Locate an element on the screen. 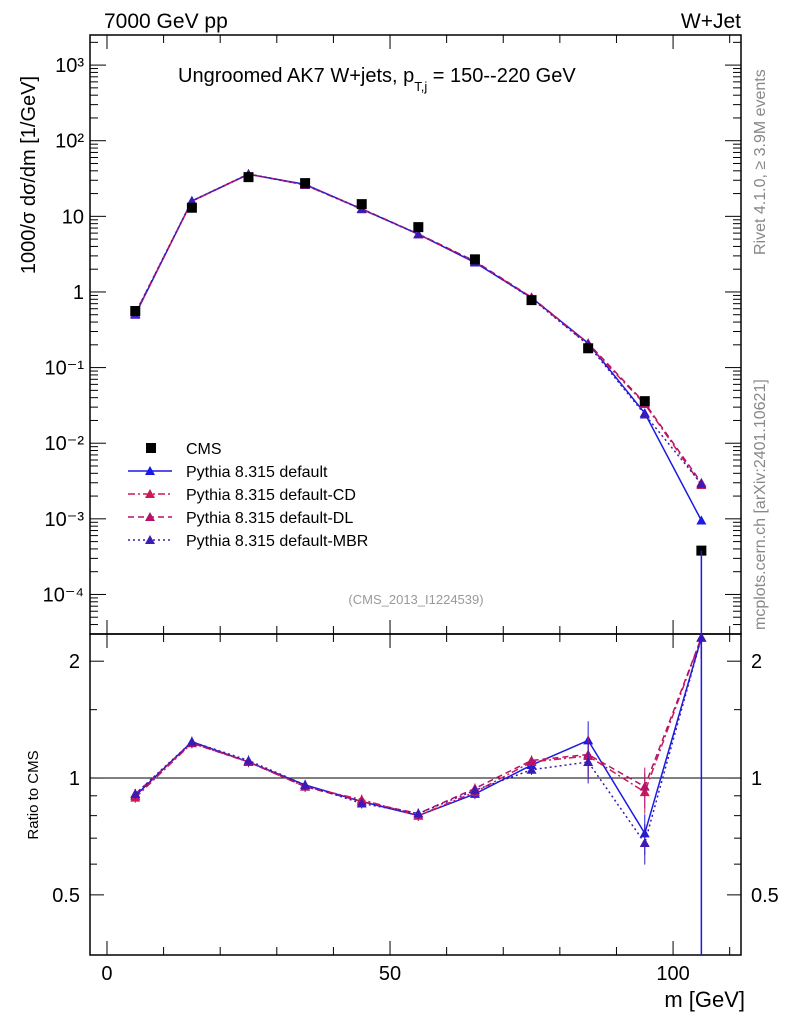  ratio-y-axis-label: Ratio to CMS is located at coordinates (33, 794).